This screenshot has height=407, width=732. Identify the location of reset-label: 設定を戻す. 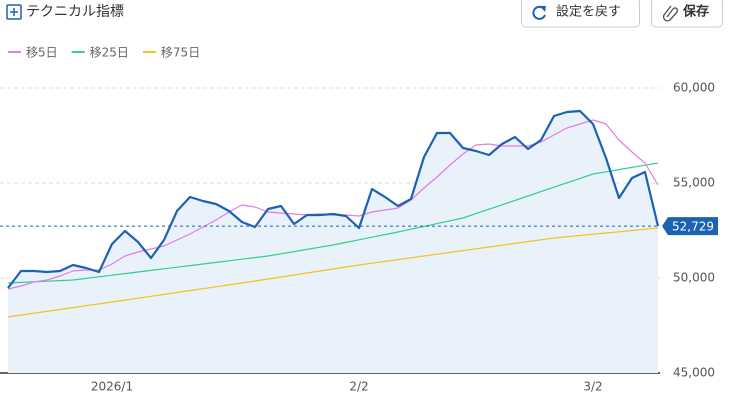
(588, 12).